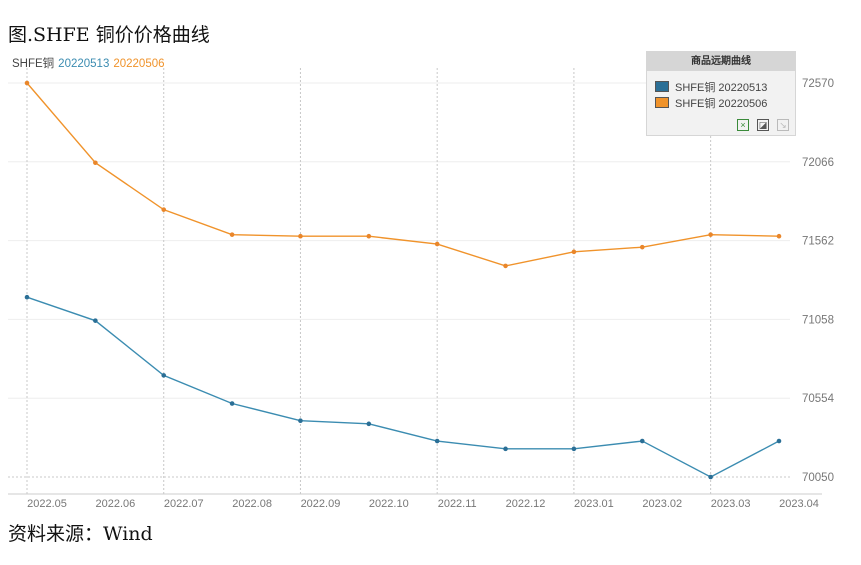  I want to click on series-header-label: SHFE铜, so click(33, 64).